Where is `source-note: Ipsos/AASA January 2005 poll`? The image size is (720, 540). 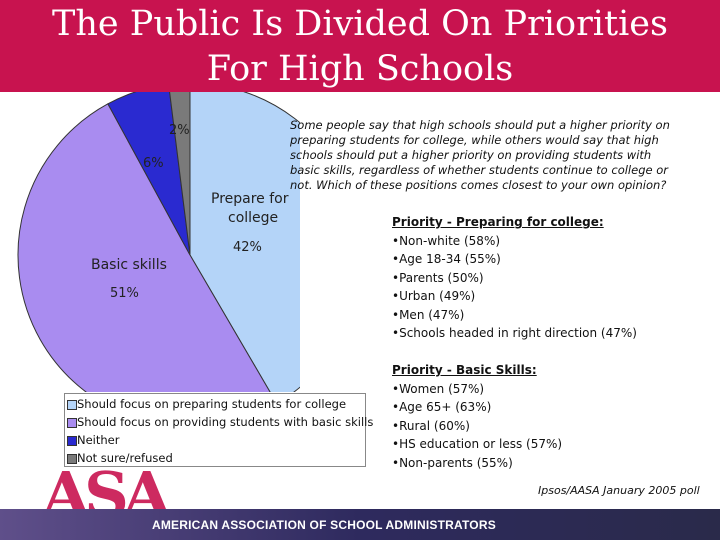 source-note: Ipsos/AASA January 2005 poll is located at coordinates (619, 490).